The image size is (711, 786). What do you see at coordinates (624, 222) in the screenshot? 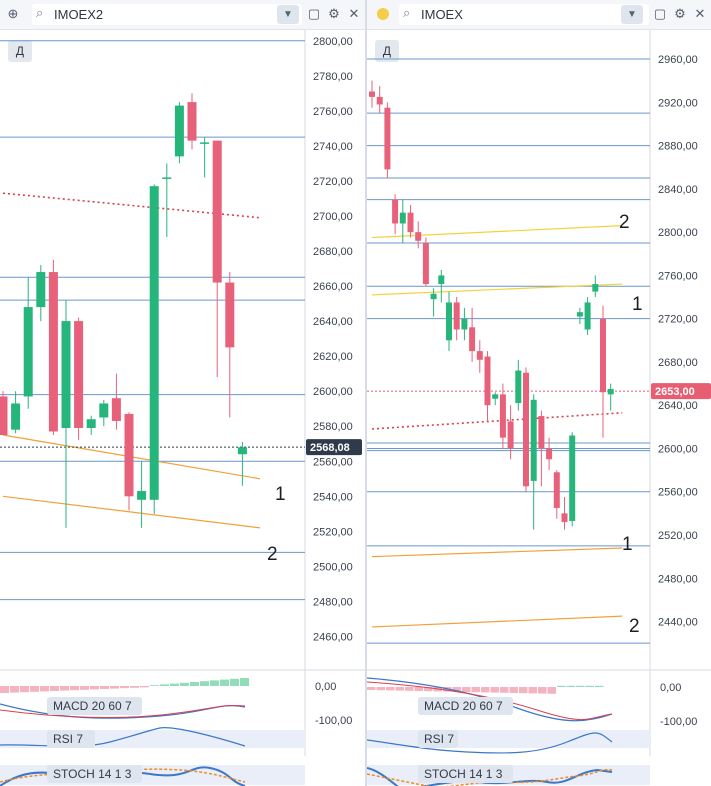
I see `annotation-label: 2` at bounding box center [624, 222].